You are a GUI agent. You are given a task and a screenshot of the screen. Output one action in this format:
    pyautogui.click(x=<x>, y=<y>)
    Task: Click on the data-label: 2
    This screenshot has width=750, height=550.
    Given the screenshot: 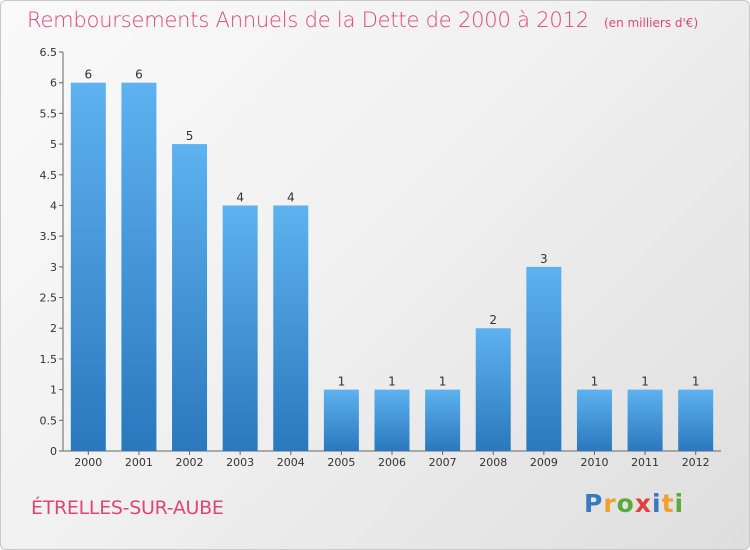 What is the action you would take?
    pyautogui.click(x=493, y=320)
    